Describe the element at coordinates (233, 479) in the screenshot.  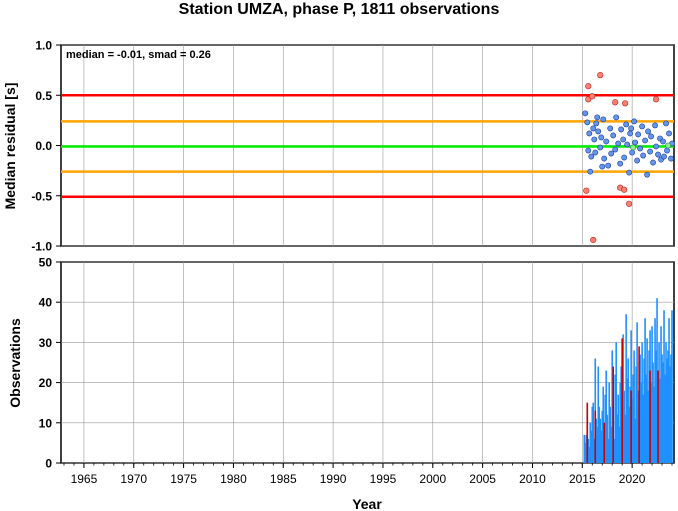
I see `x-tick-label: 1980` at that location.